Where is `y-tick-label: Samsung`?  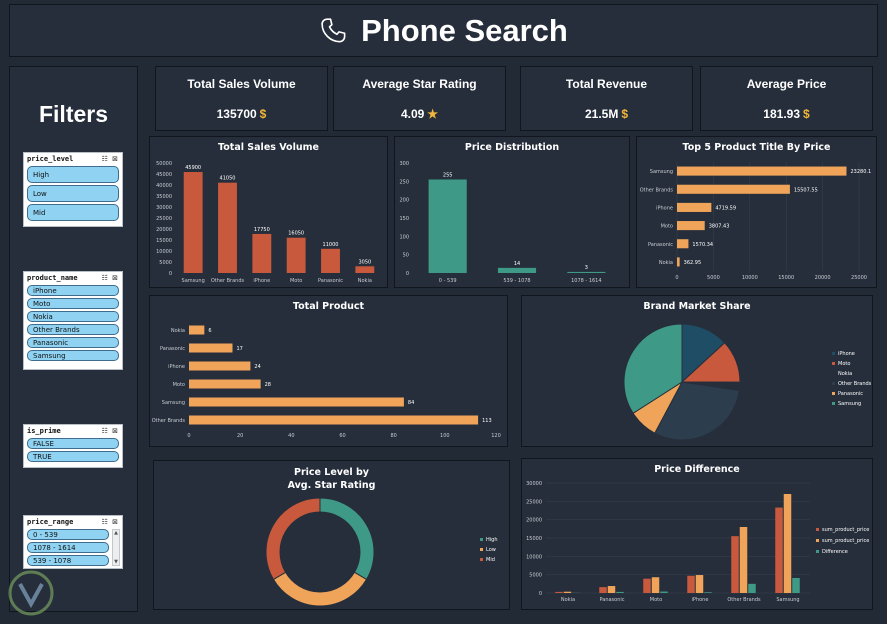 y-tick-label: Samsung is located at coordinates (173, 403).